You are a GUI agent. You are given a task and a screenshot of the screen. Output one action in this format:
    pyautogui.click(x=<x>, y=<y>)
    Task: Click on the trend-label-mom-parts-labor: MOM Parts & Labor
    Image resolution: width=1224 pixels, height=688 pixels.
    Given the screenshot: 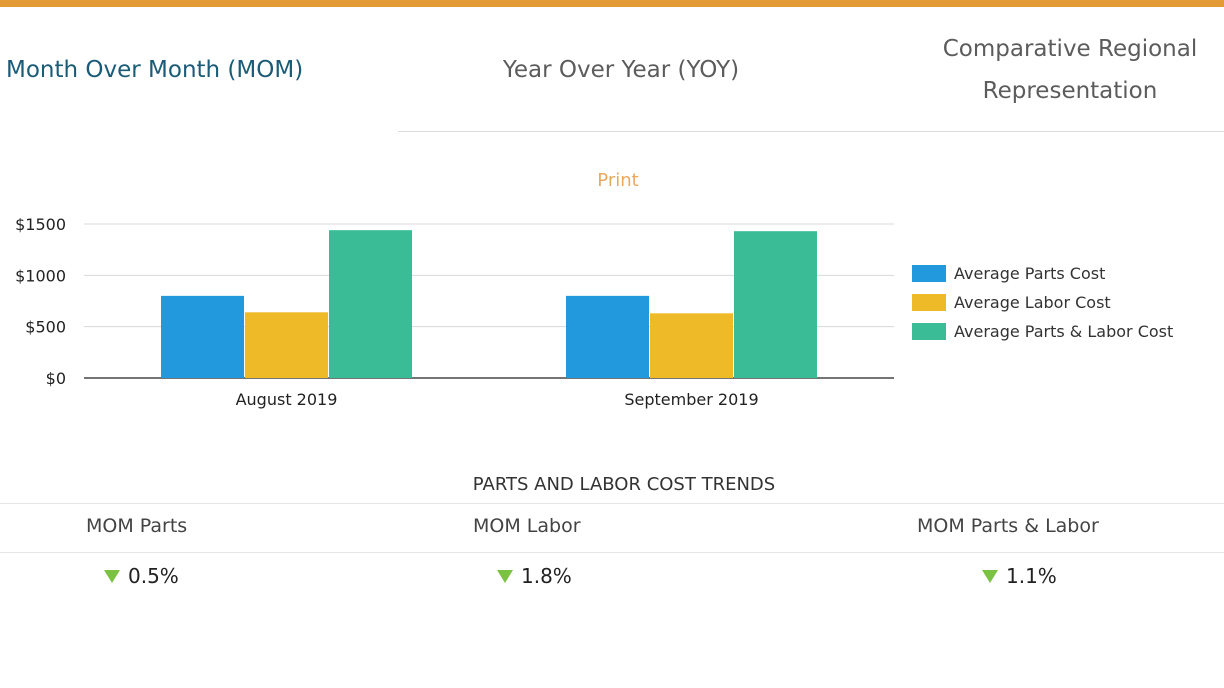 What is the action you would take?
    pyautogui.click(x=1008, y=526)
    